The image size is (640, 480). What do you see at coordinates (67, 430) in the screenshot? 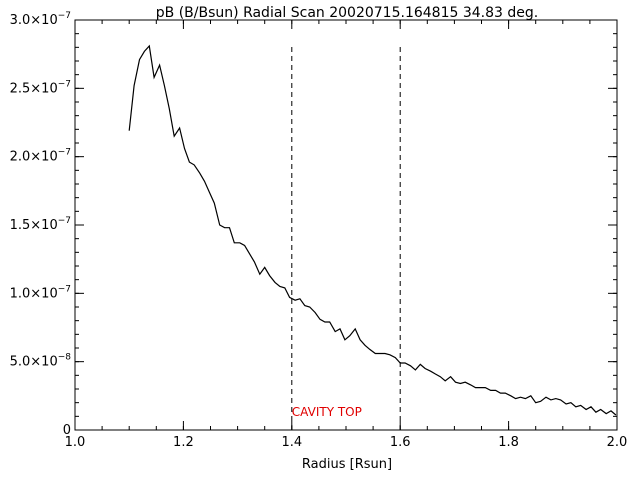
I see `y-tick-label: 0` at bounding box center [67, 430].